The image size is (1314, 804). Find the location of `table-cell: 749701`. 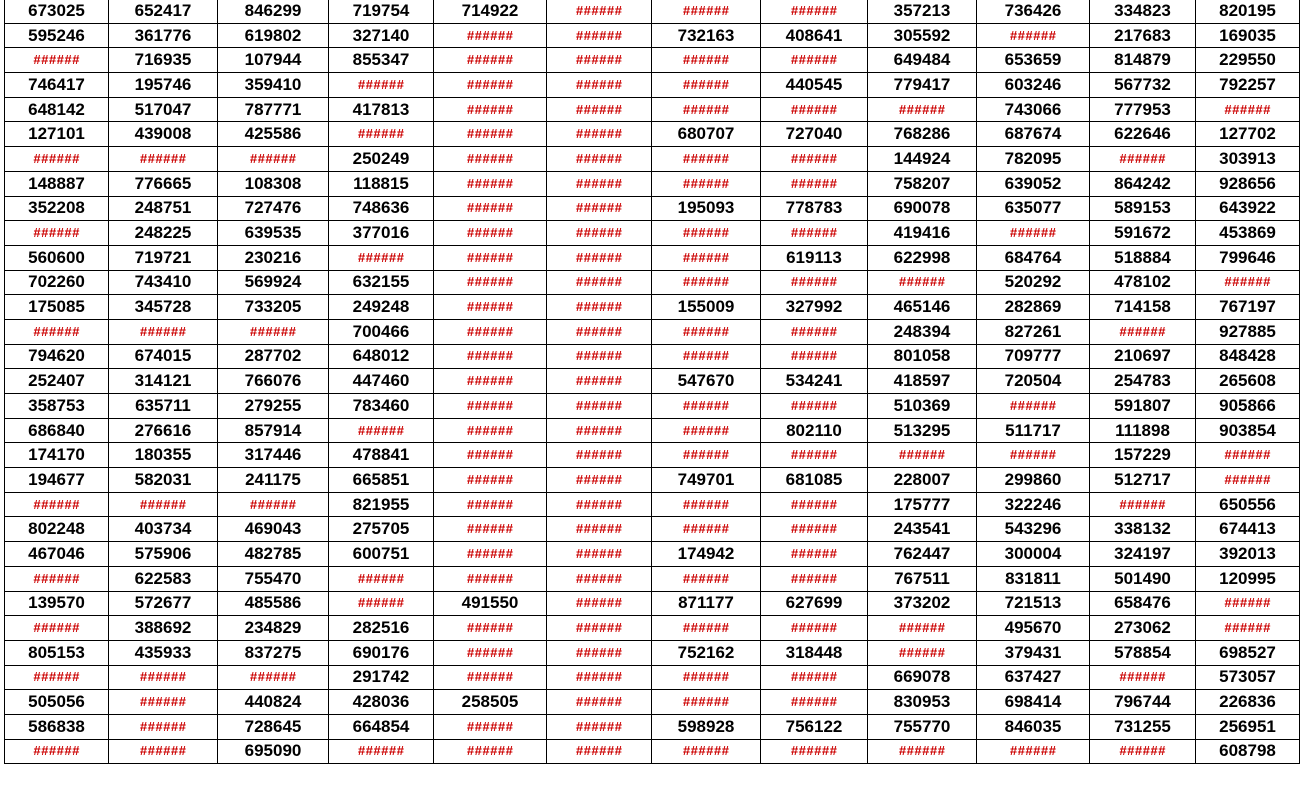

table-cell: 749701 is located at coordinates (706, 480).